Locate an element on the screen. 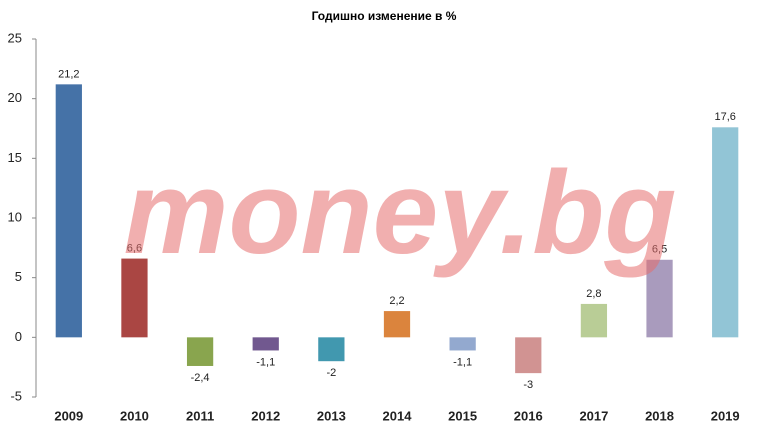  value-label: 2,8 is located at coordinates (593, 294).